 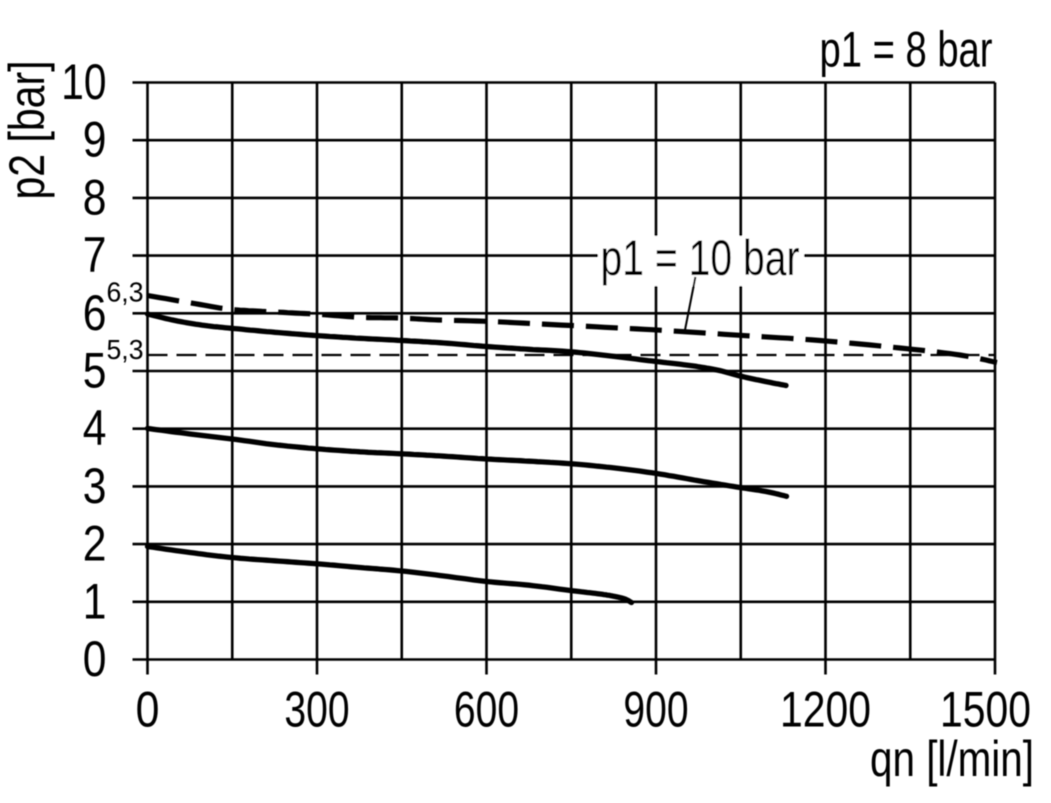 I want to click on svg-text: 3, so click(x=95, y=486).